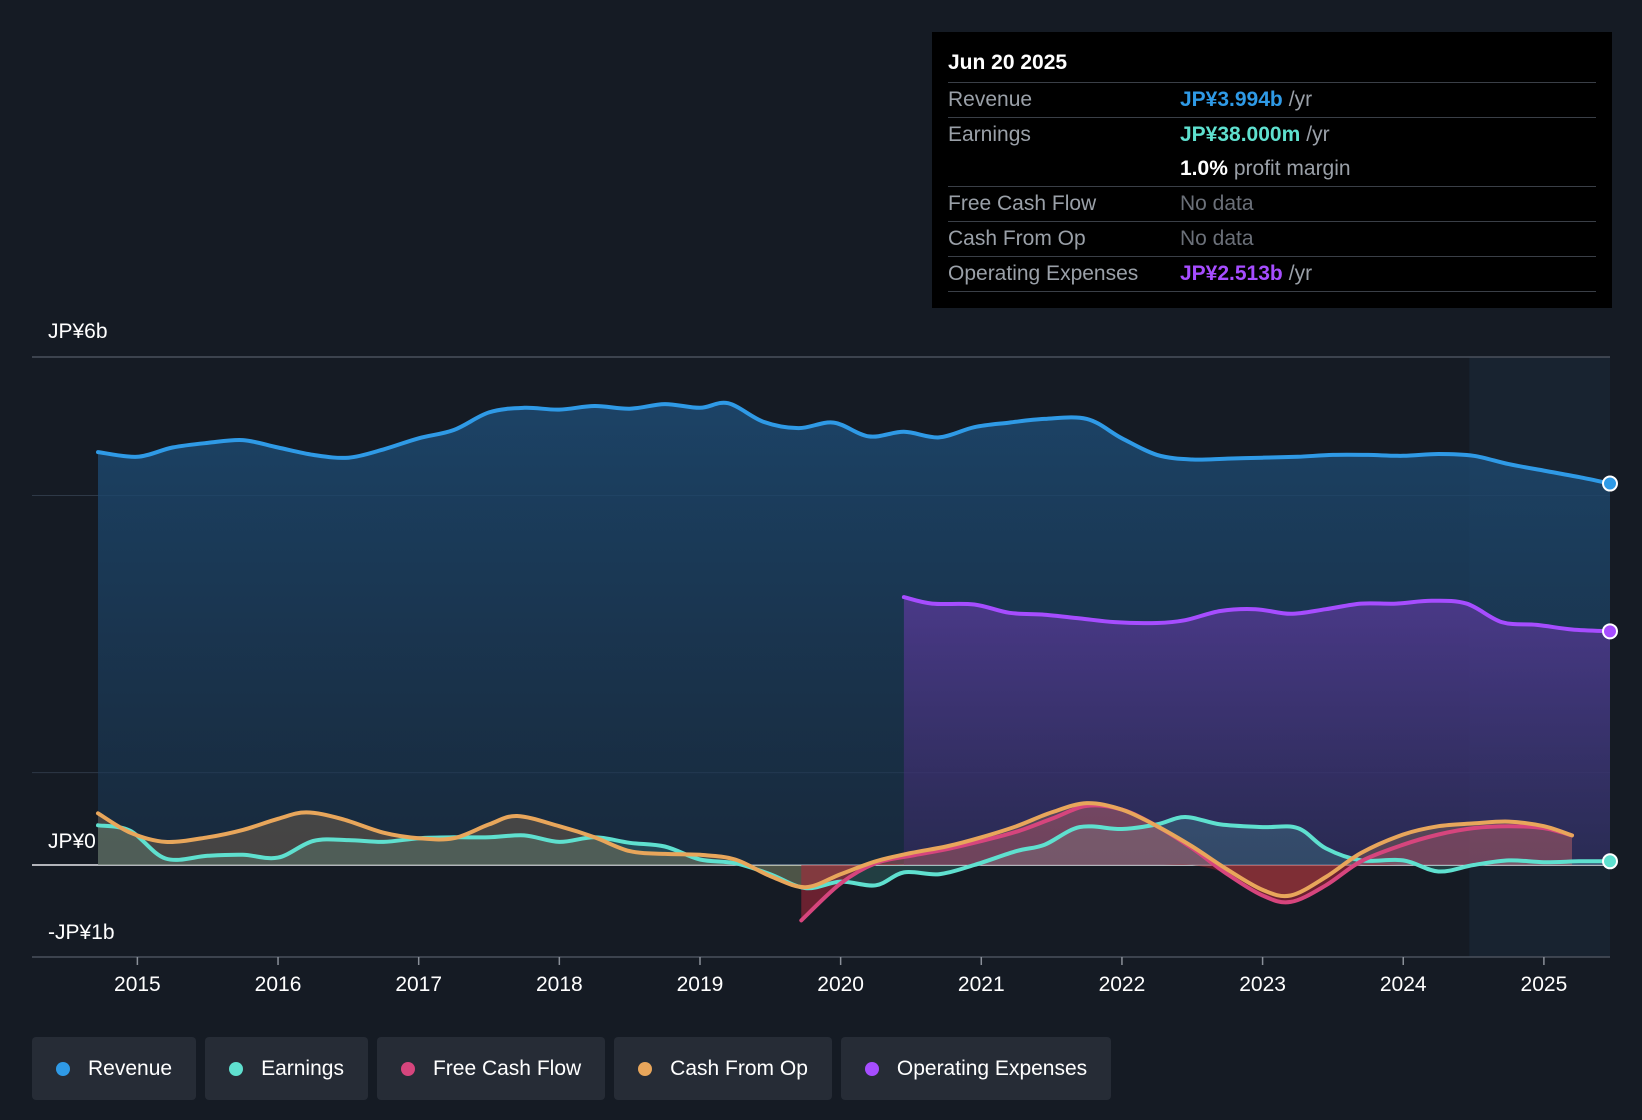 This screenshot has width=1642, height=1120. I want to click on legend-item-revenue: Revenue, so click(114, 1068).